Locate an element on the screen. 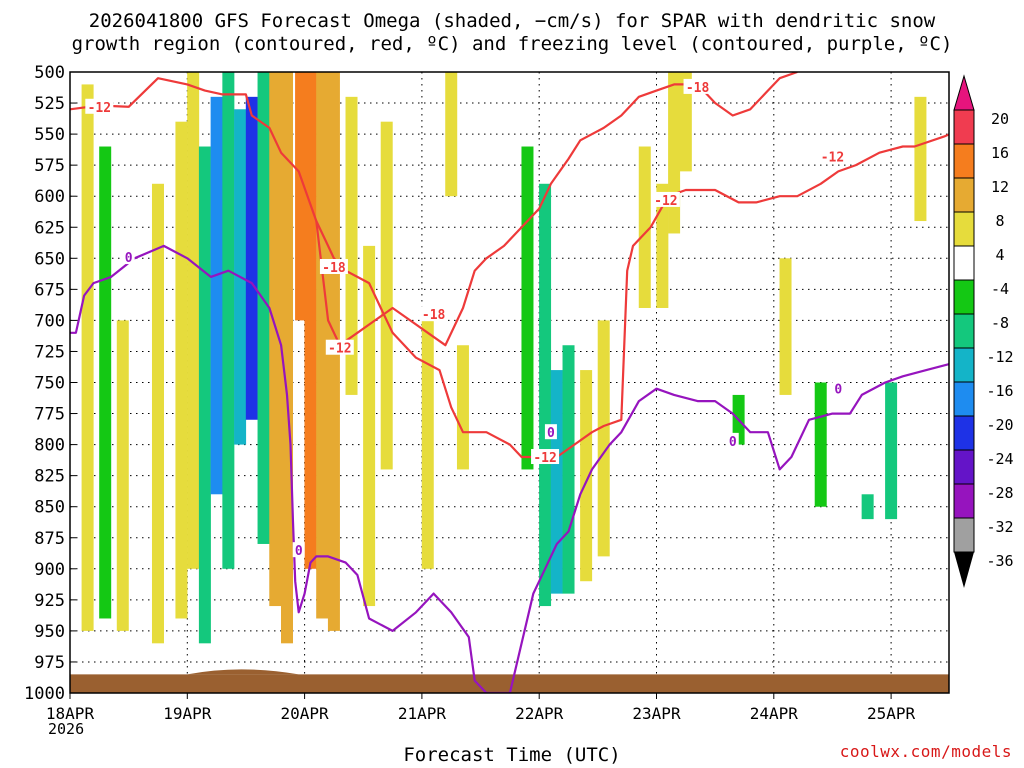 The width and height of the screenshot is (1024, 768). y-tick-label: 725 is located at coordinates (49, 352).